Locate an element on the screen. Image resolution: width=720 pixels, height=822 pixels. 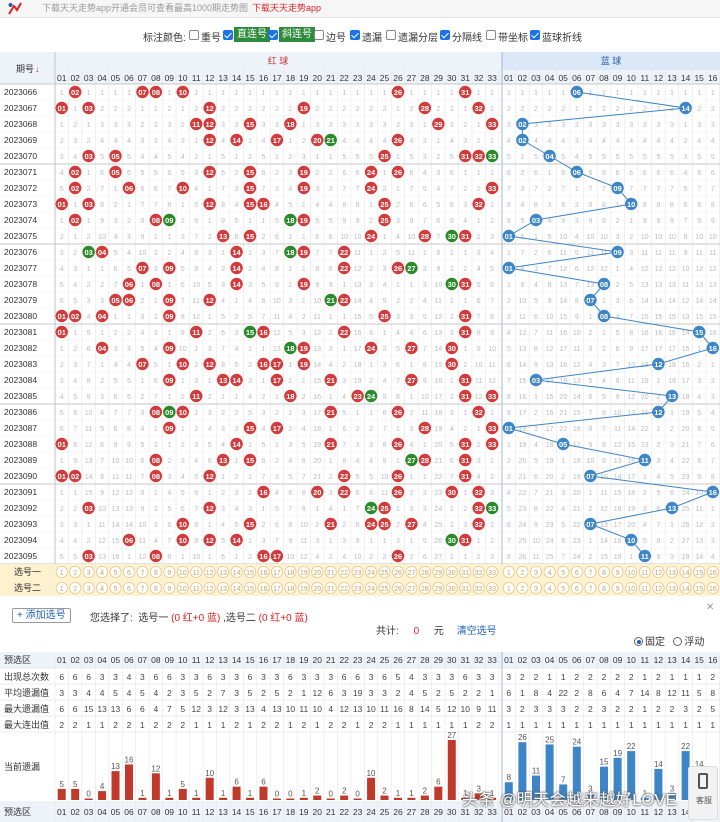
blue-select-number: 15 is located at coordinates (699, 573).